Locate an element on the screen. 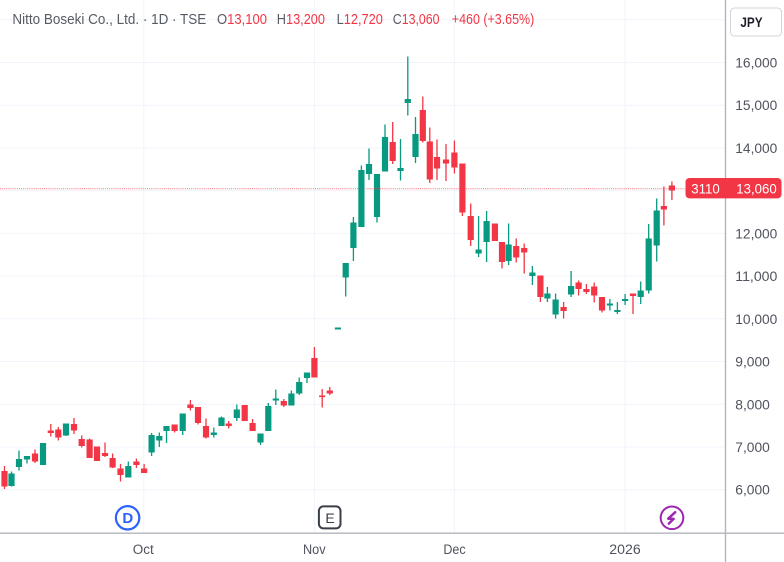 The height and width of the screenshot is (562, 784). svg-text: 3110 is located at coordinates (705, 190).